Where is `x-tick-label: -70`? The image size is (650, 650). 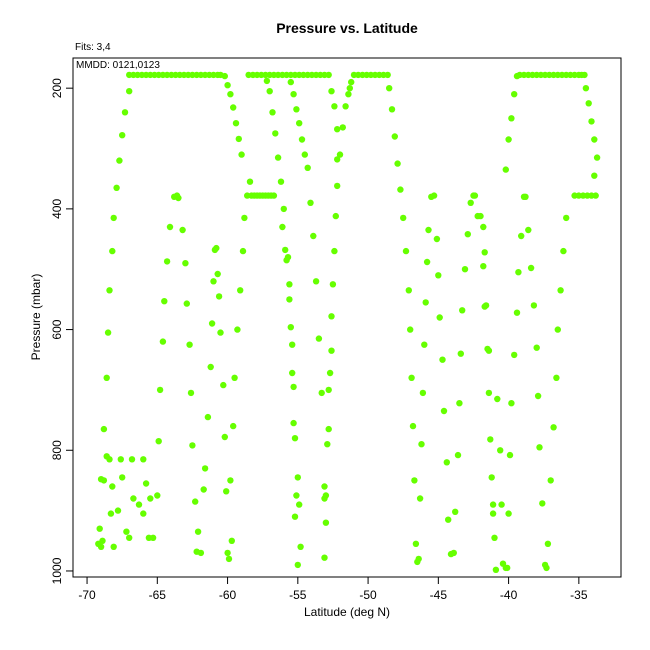
x-tick-label: -70 is located at coordinates (87, 595).